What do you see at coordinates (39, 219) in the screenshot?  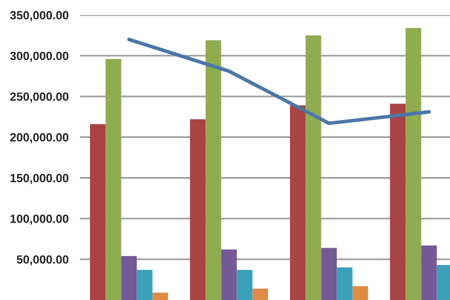 I see `y-tick-label: 100,000.00` at bounding box center [39, 219].